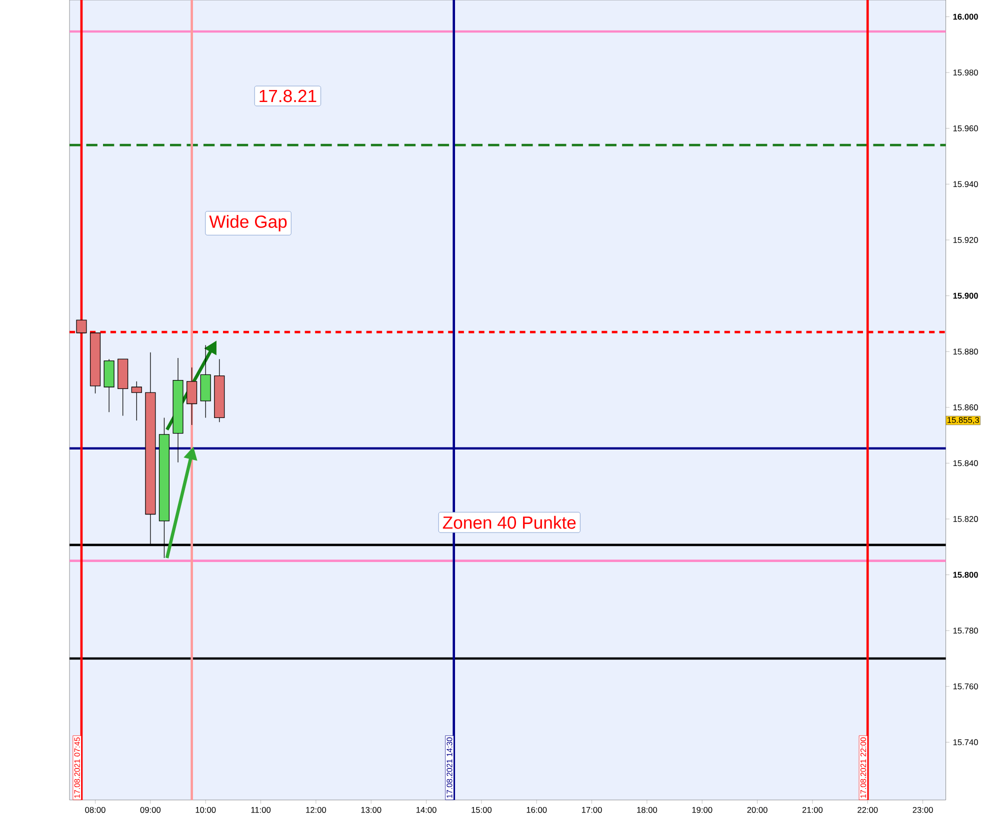  Describe the element at coordinates (206, 810) in the screenshot. I see `x-tick-label: 10:00` at that location.